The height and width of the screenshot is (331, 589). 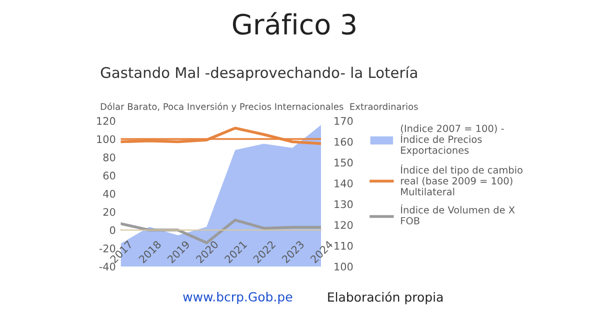 I want to click on y-tick-label: 120, so click(x=106, y=121).